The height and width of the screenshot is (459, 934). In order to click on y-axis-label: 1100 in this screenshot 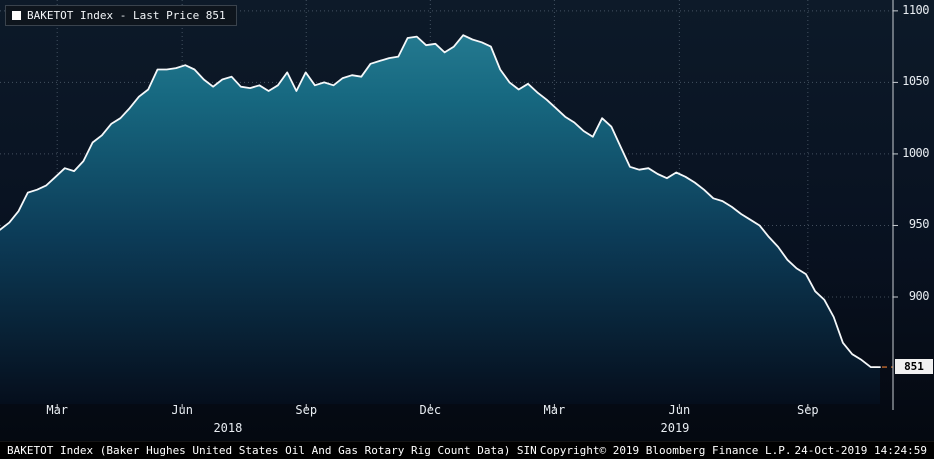, I will do `click(915, 9)`.